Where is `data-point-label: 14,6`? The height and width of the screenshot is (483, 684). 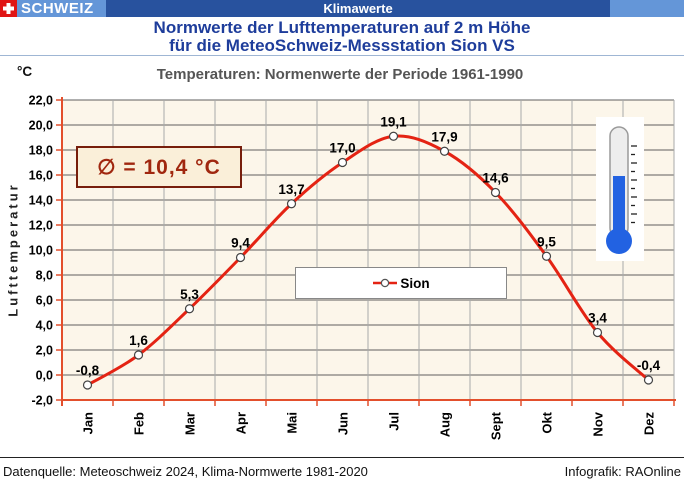 data-point-label: 14,6 is located at coordinates (495, 178).